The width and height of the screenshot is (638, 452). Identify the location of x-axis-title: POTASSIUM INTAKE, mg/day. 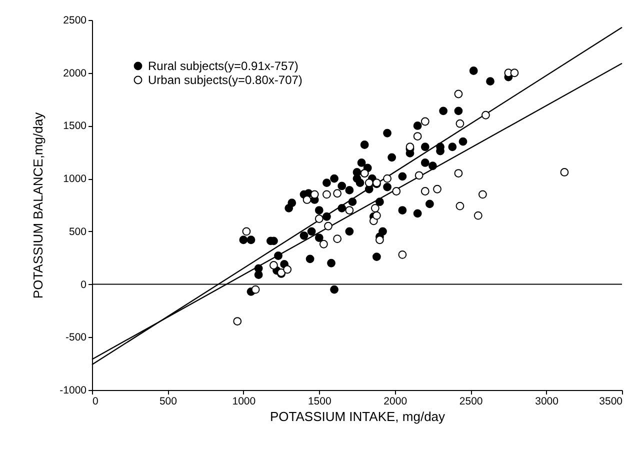
(358, 416).